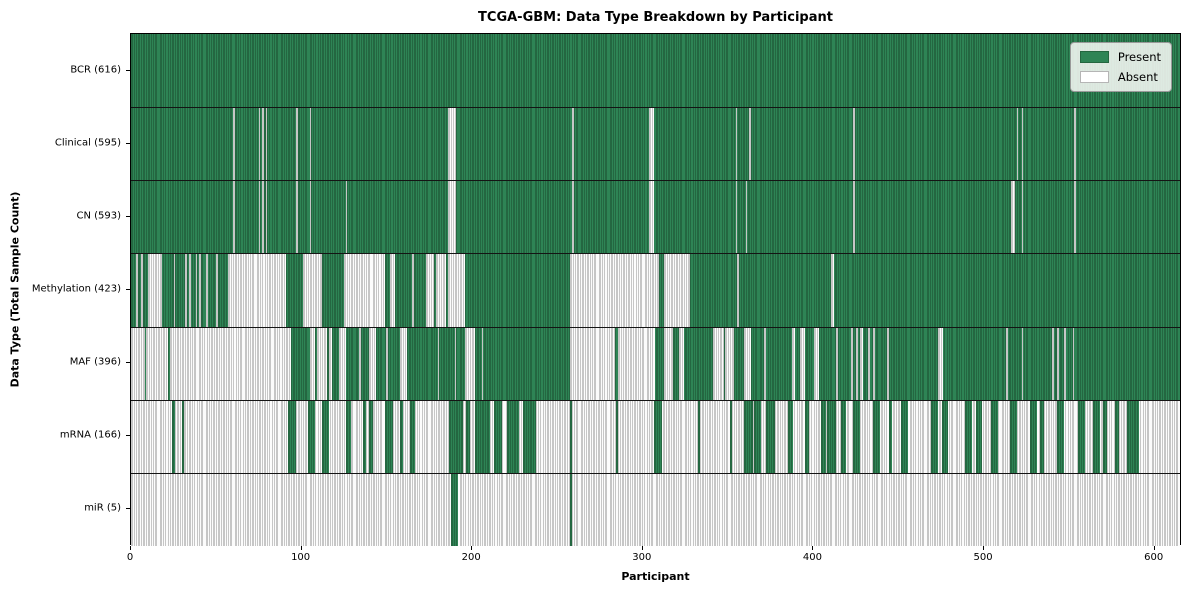 This screenshot has width=1200, height=600. I want to click on heatmap-row-maf, so click(655, 363).